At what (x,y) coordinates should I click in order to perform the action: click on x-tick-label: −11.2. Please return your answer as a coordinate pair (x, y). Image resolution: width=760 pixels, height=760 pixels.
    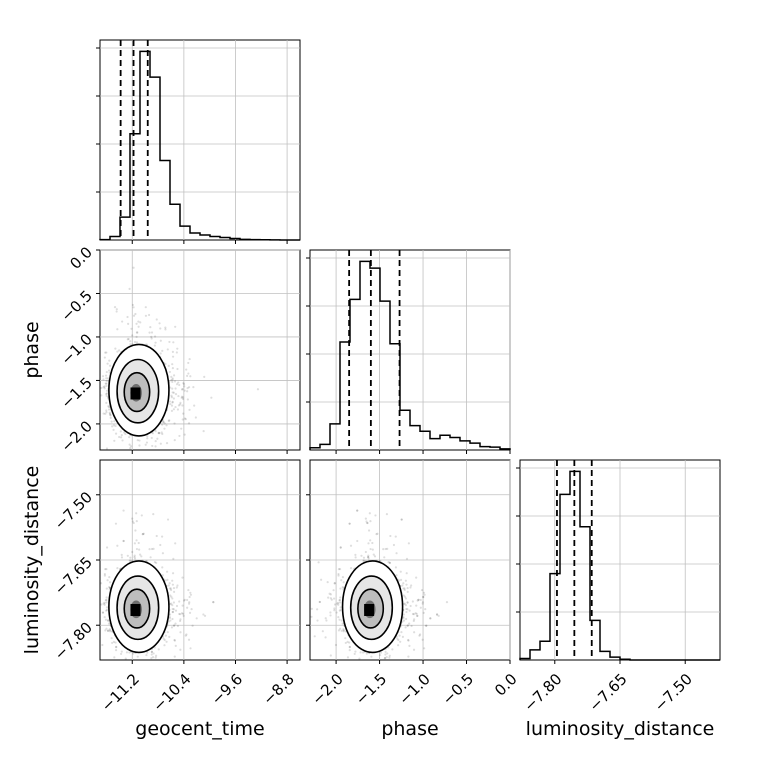
    Looking at the image, I should click on (120, 692).